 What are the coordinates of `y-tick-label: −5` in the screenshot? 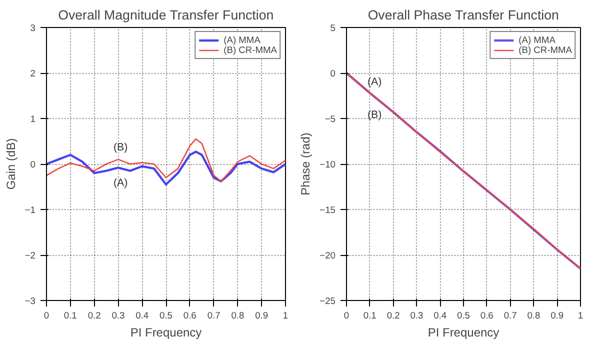 It's located at (330, 119).